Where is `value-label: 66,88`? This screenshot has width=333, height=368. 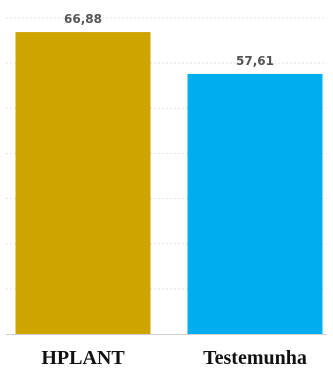 value-label: 66,88 is located at coordinates (83, 19).